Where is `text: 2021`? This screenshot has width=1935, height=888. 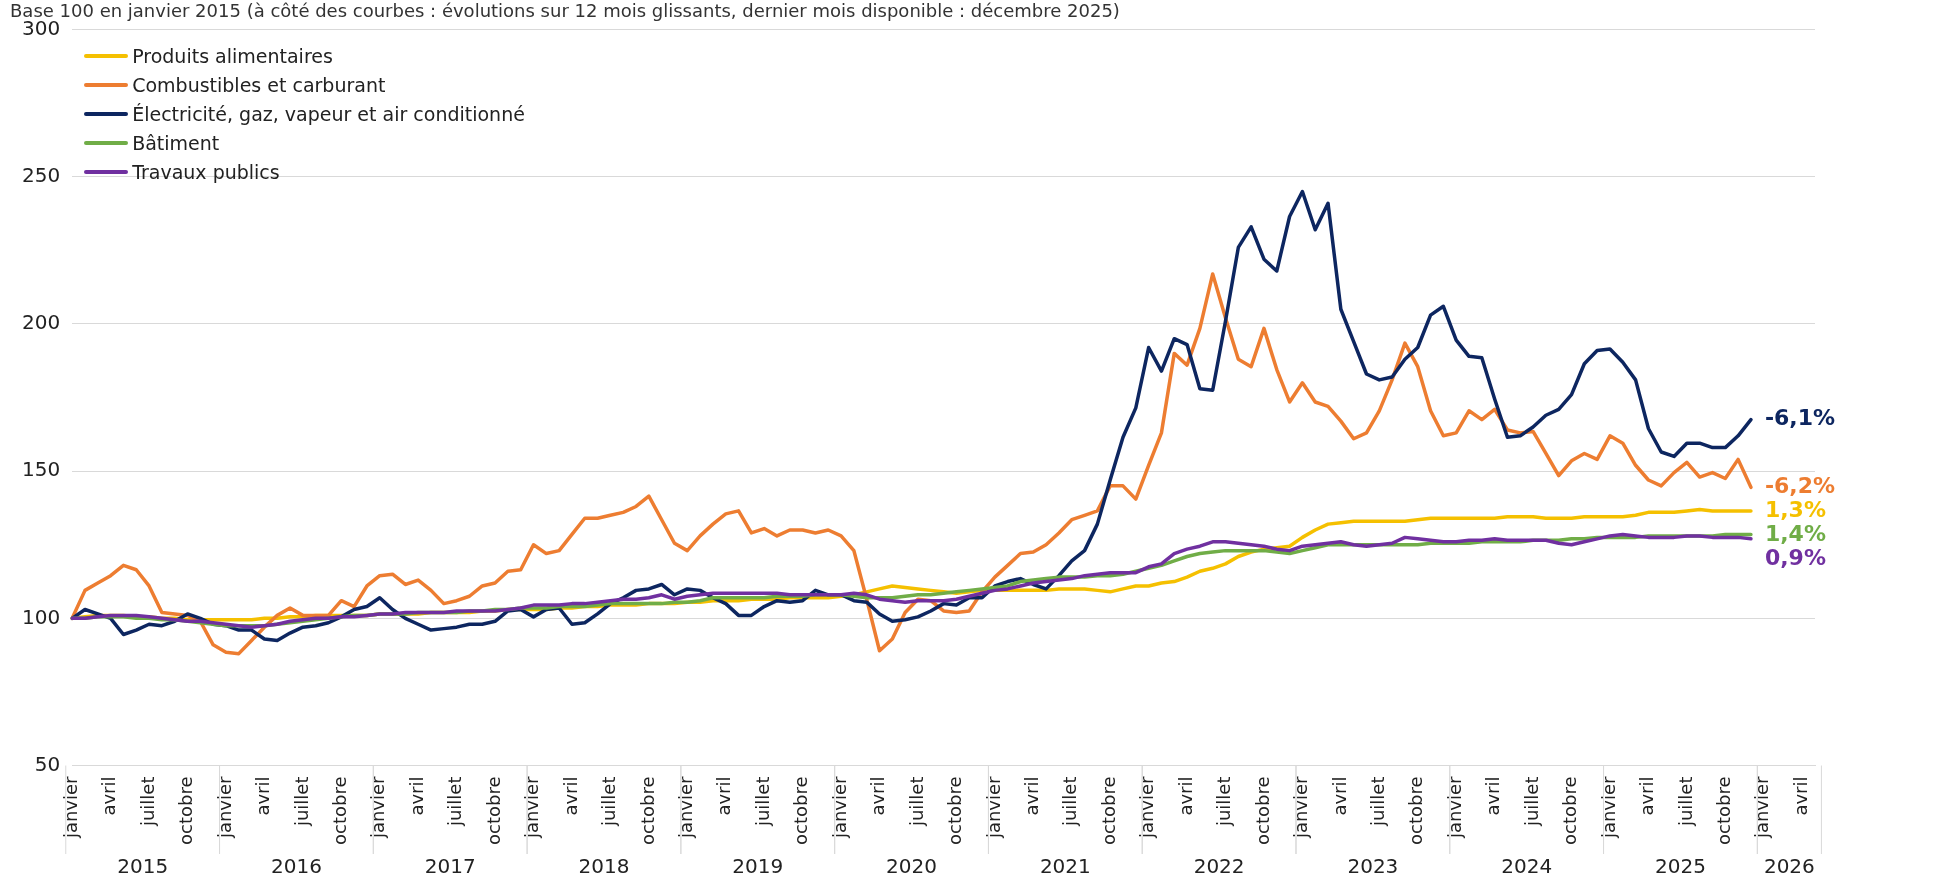 text: 2021 is located at coordinates (1065, 866).